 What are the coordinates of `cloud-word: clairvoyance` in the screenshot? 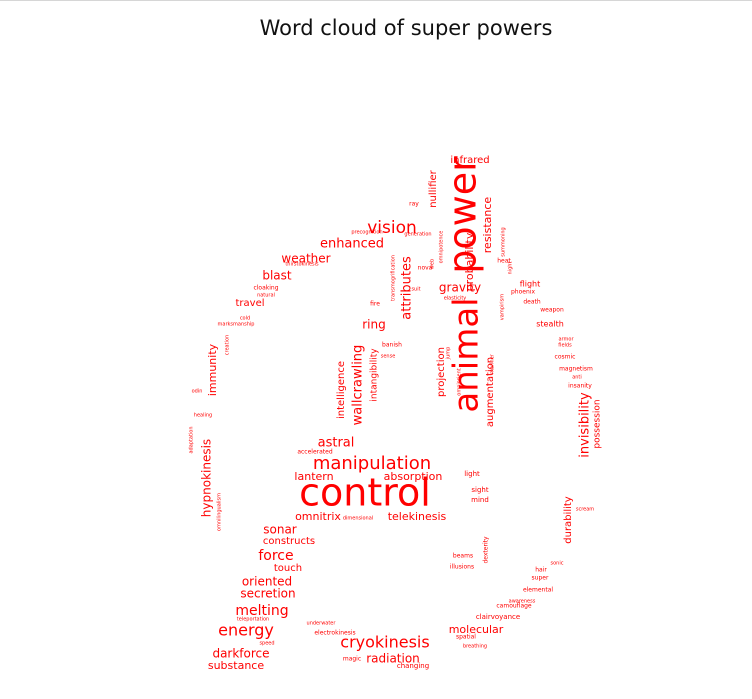 It's located at (498, 617).